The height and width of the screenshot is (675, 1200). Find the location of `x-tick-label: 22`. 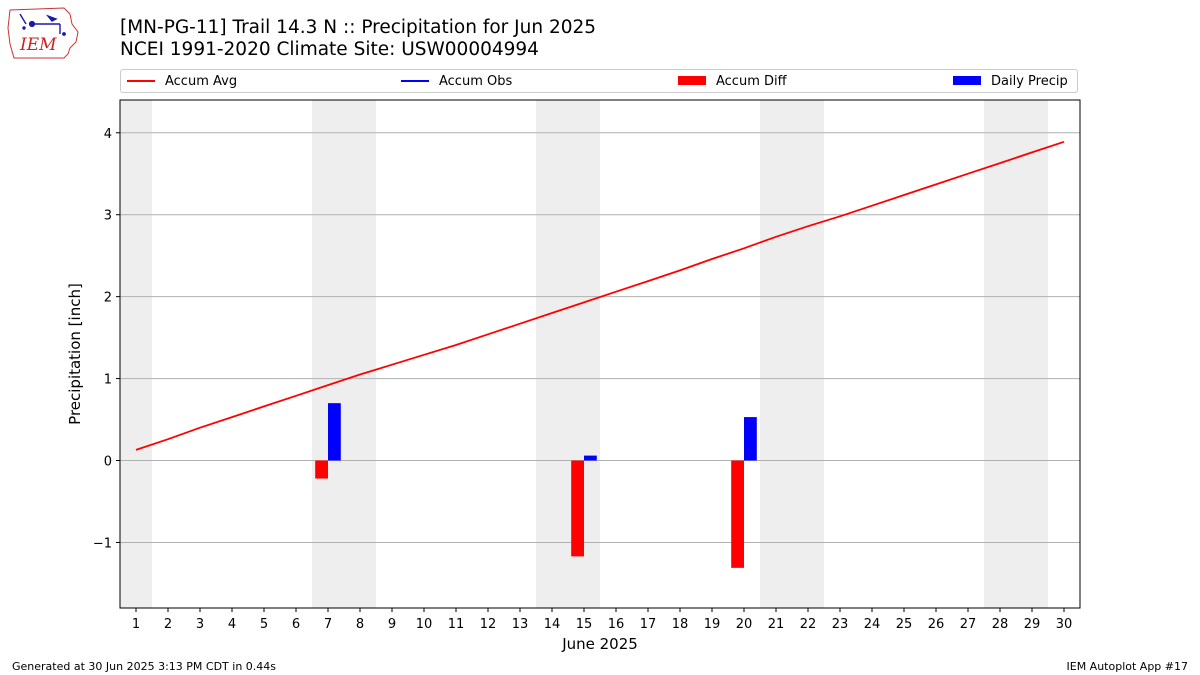

x-tick-label: 22 is located at coordinates (808, 624).